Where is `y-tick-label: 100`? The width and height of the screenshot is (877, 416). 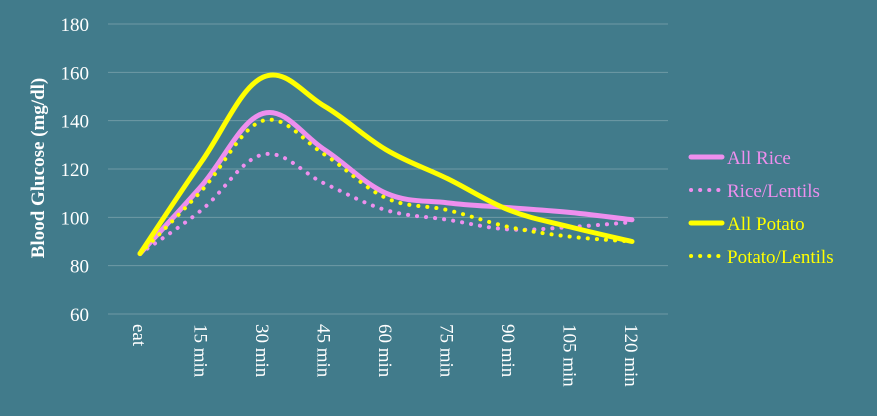
y-tick-label: 100 is located at coordinates (75, 218).